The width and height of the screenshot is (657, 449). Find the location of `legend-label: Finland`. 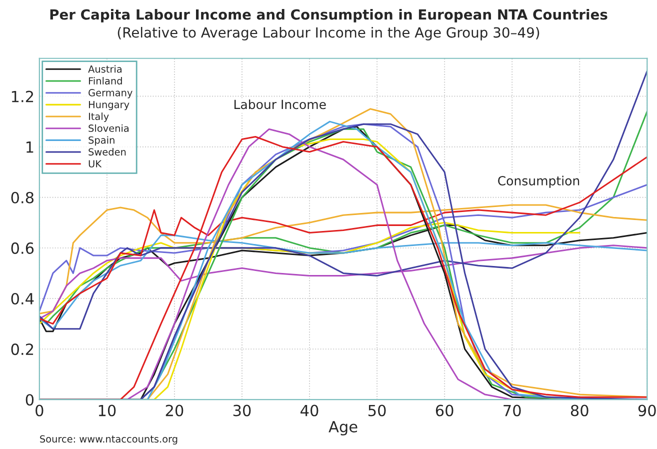

legend-label: Finland is located at coordinates (105, 81).